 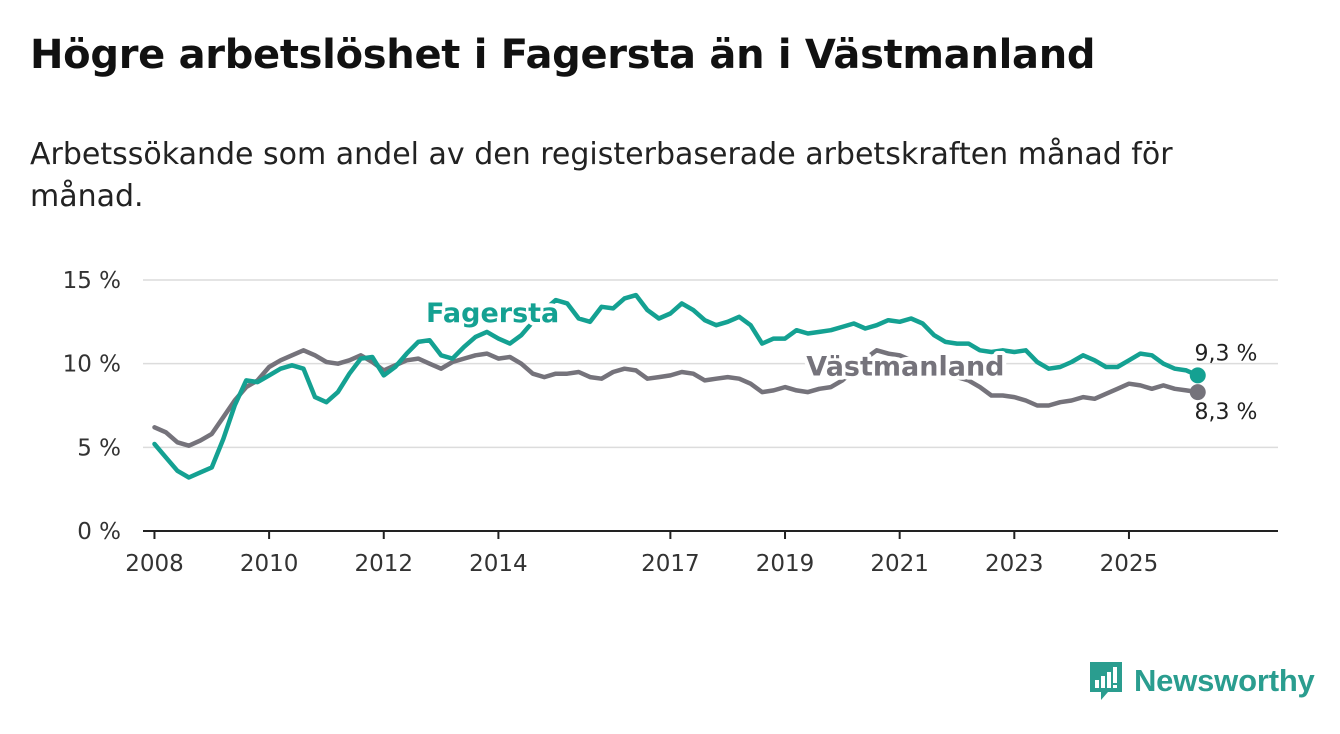 What do you see at coordinates (1224, 680) in the screenshot?
I see `logo-text: Newsworthy` at bounding box center [1224, 680].